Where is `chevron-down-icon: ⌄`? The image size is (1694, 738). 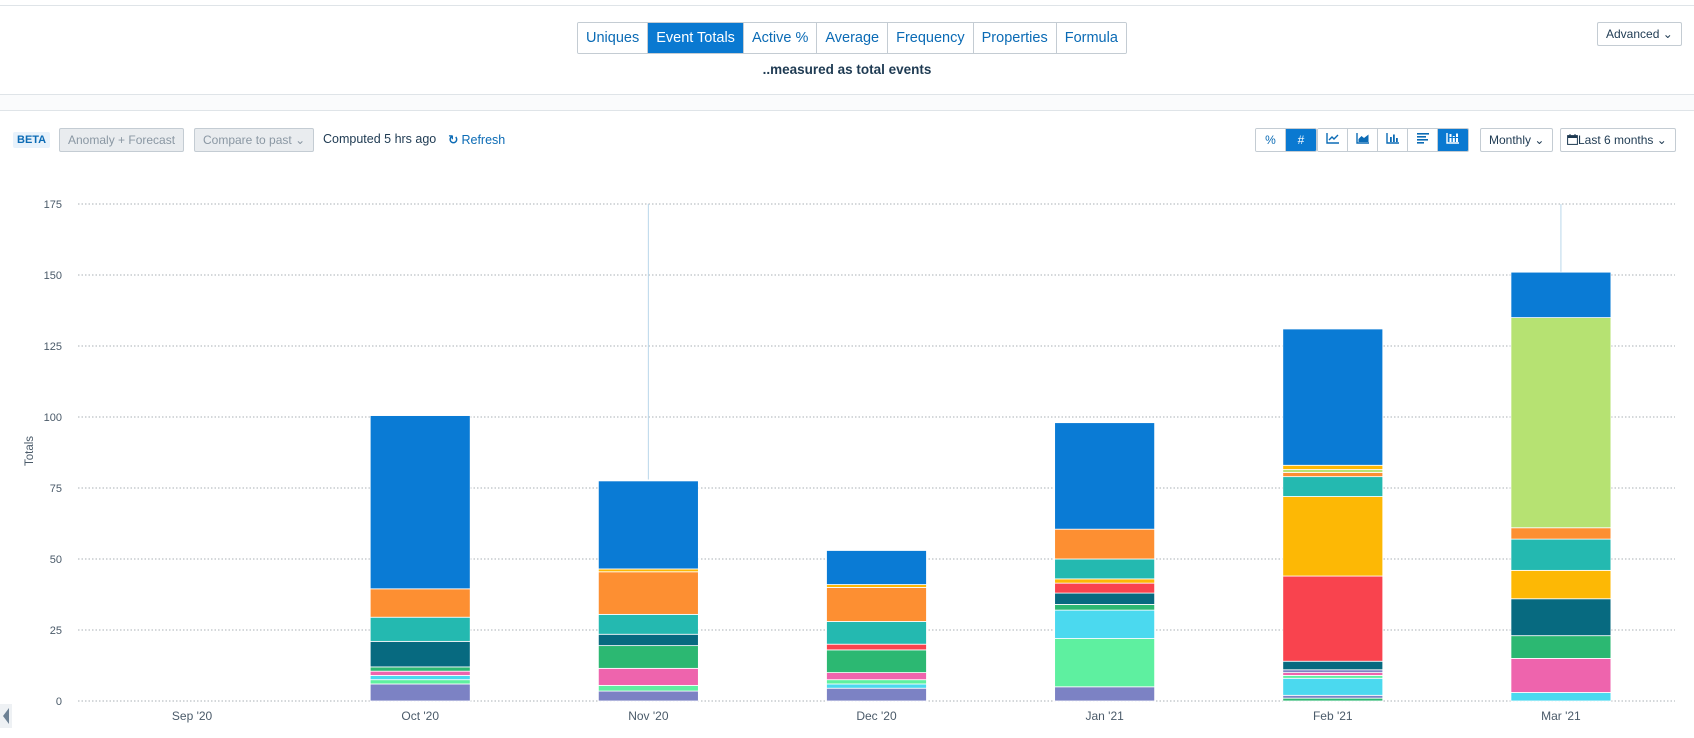 chevron-down-icon: ⌄ is located at coordinates (300, 140).